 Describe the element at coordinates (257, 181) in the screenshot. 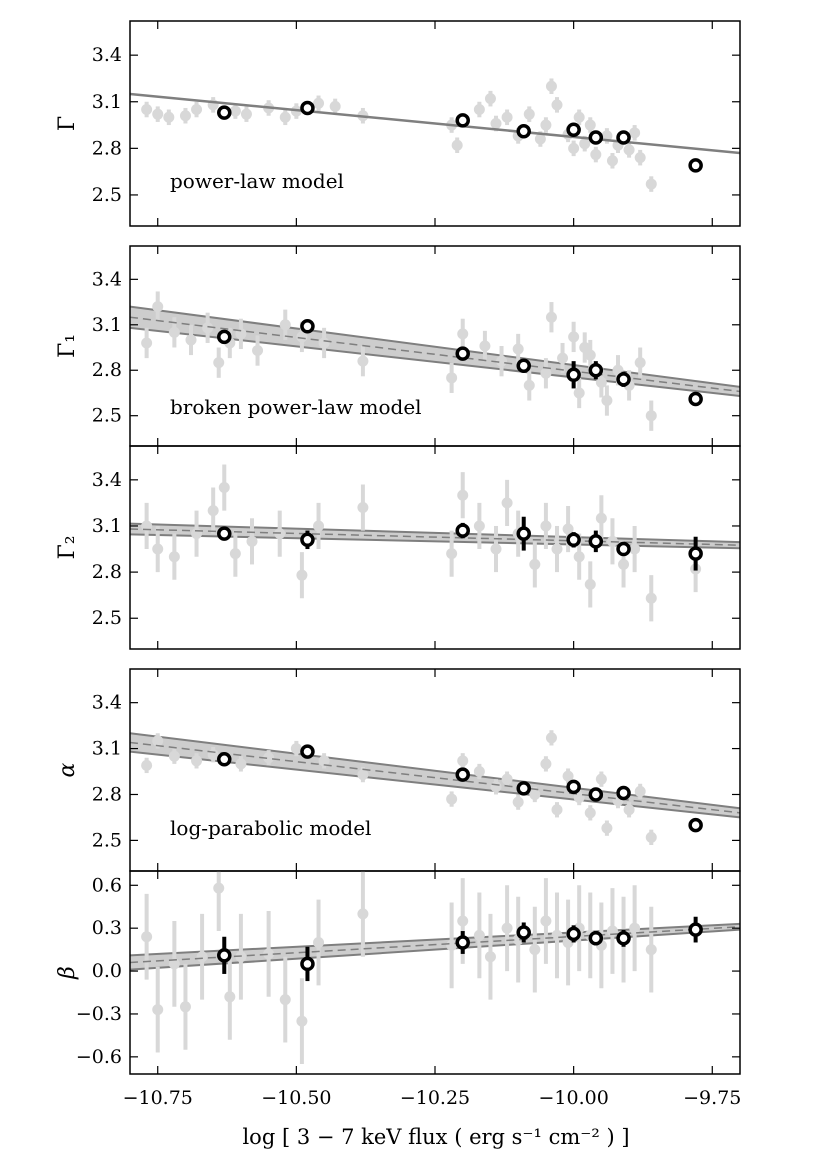

I see `model-label: power-law model` at that location.